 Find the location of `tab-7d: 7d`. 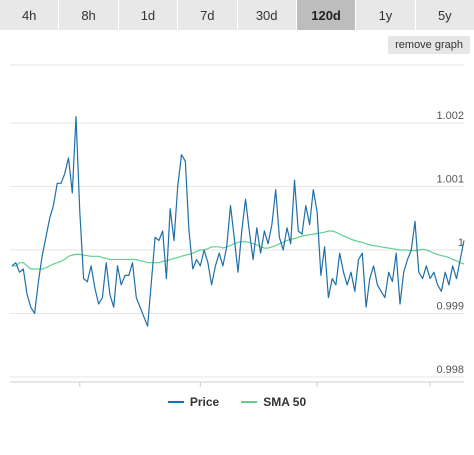

tab-7d: 7d is located at coordinates (208, 15).